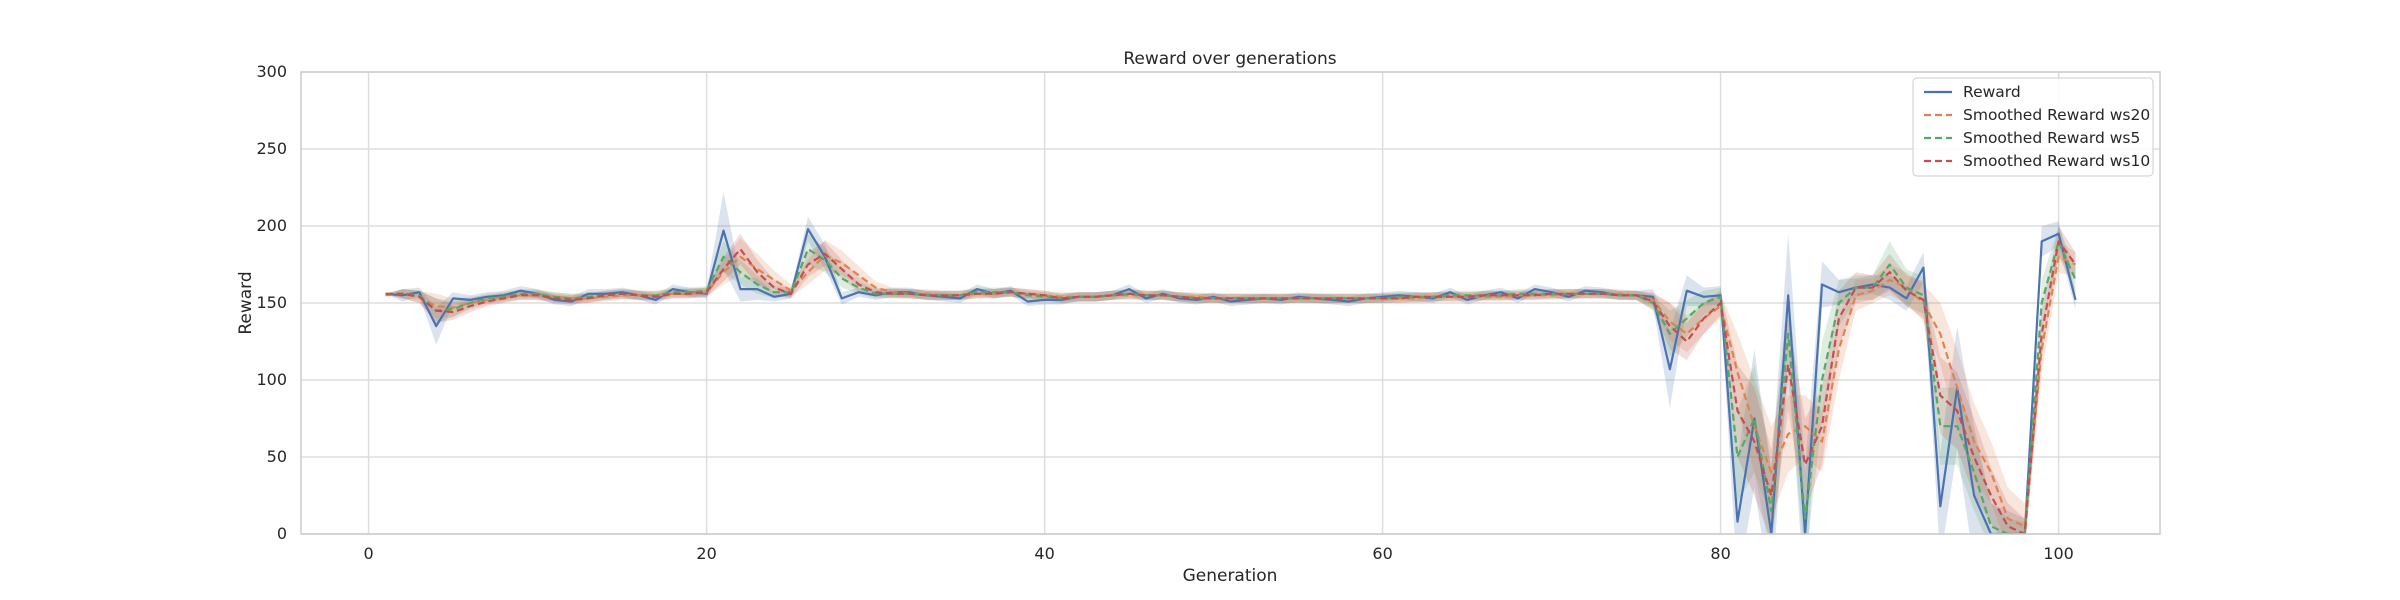 This screenshot has height=600, width=2400. Describe the element at coordinates (282, 533) in the screenshot. I see `y-tick-label: 0` at that location.